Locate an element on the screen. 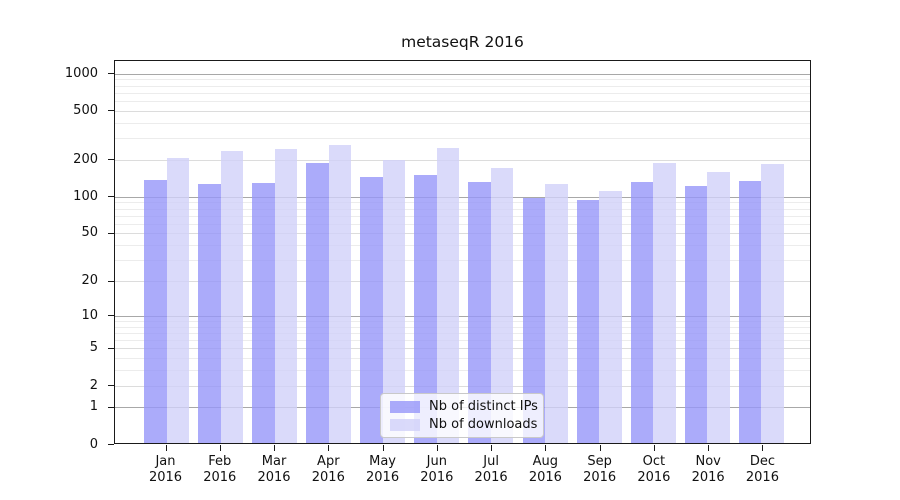 Image resolution: width=900 pixels, height=500 pixels. x-tick-label-jun: Jun 2016 is located at coordinates (436, 464).